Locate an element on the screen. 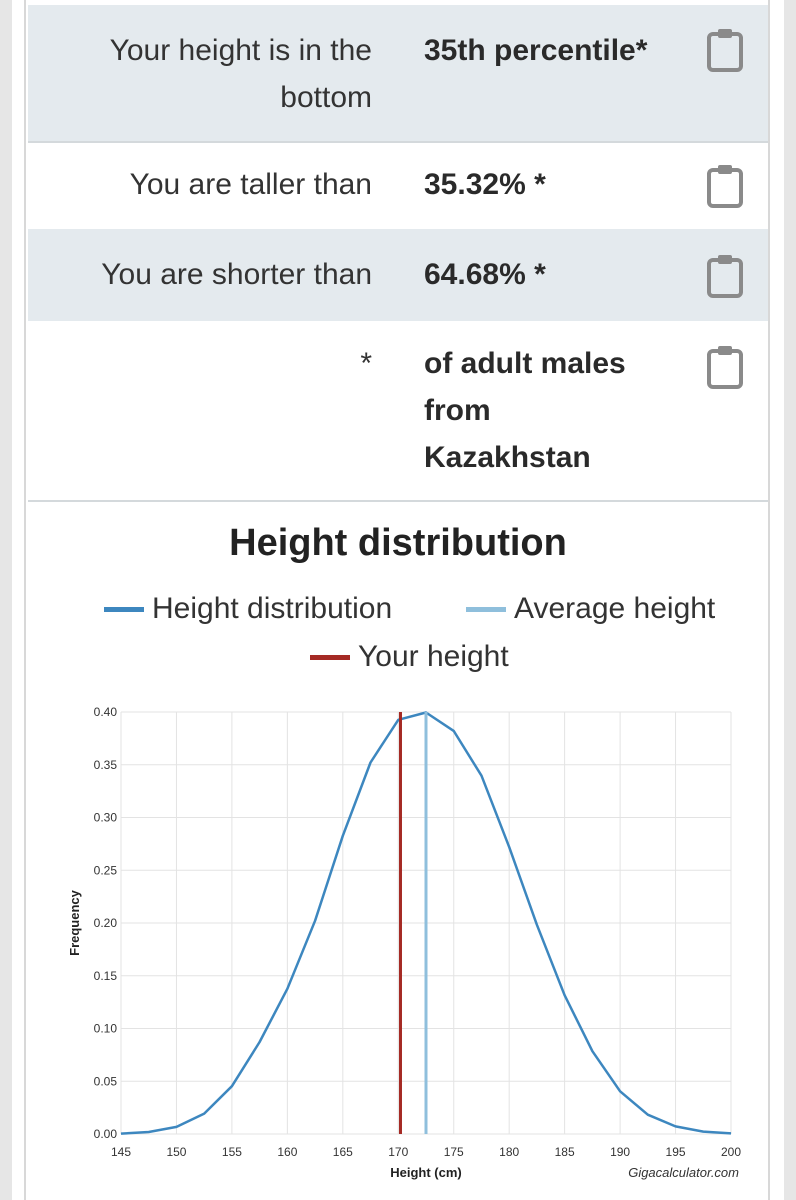 The image size is (796, 1200). row-label: You are taller than is located at coordinates (250, 184).